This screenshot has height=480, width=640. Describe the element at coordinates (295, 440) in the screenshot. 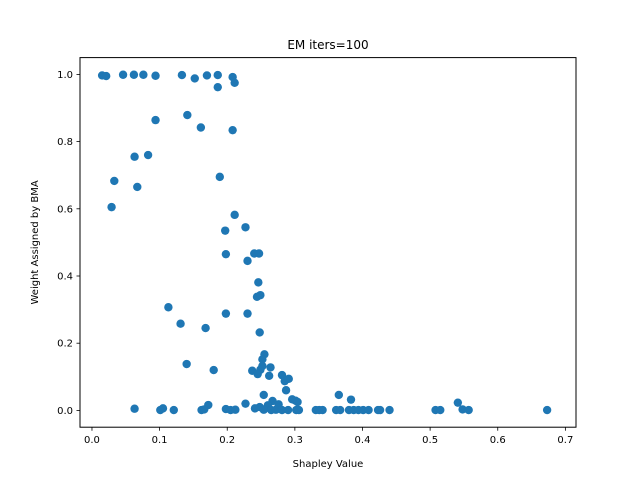

I see `x-tick-label: 0.3` at that location.